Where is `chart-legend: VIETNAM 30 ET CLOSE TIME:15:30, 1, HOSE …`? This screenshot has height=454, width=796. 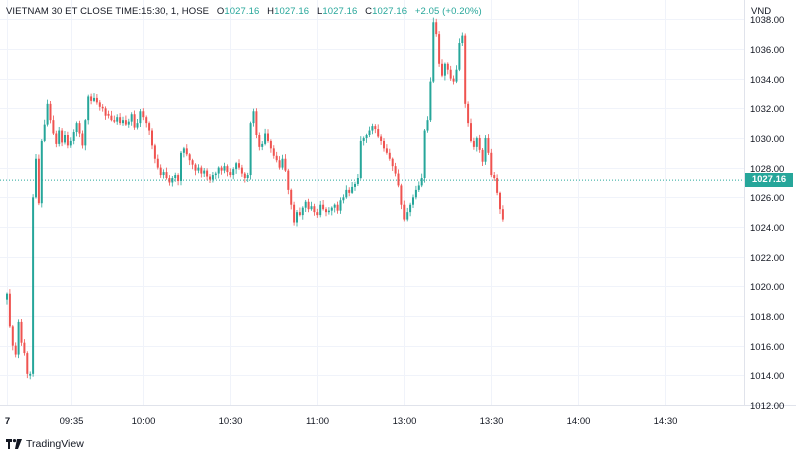 chart-legend: VIETNAM 30 ET CLOSE TIME:15:30, 1, HOSE … is located at coordinates (244, 12).